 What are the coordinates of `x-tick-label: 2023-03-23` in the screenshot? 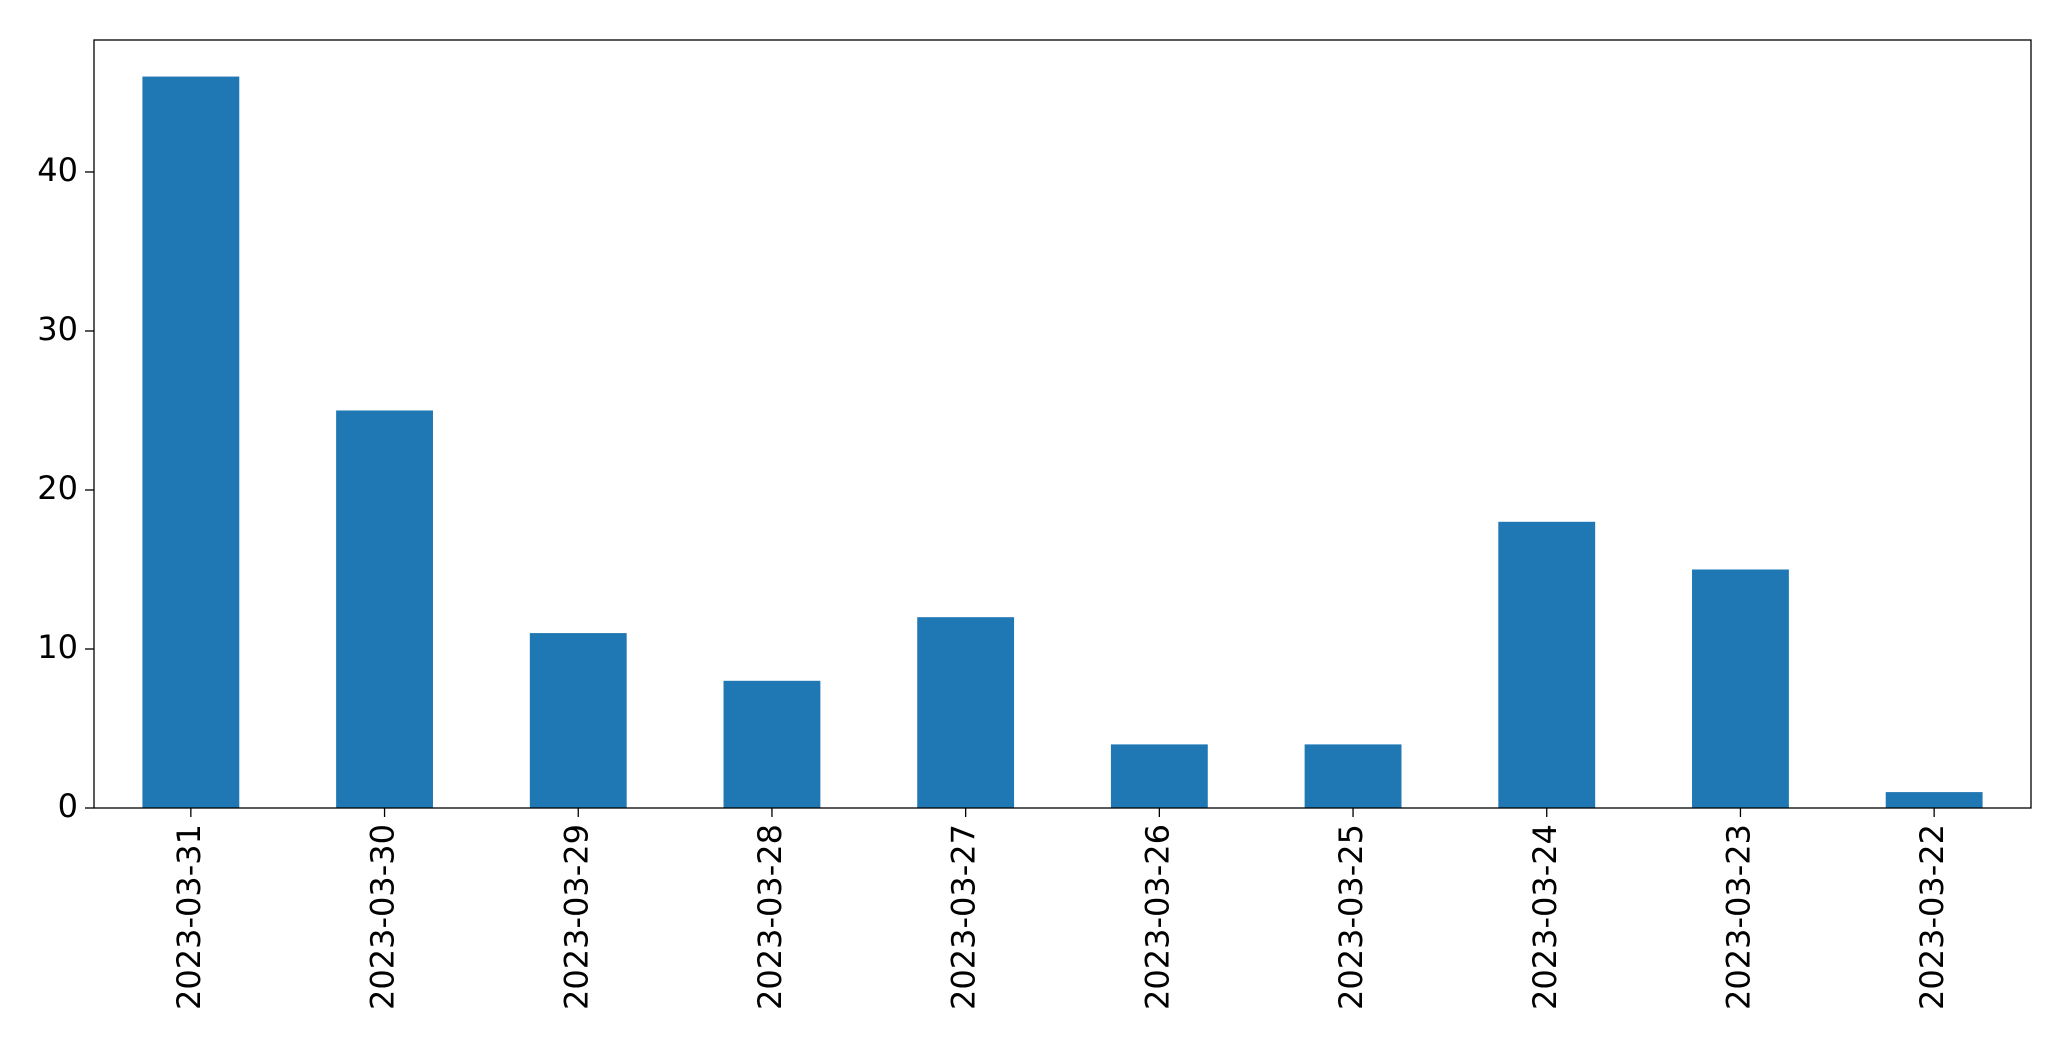 It's located at (1738, 917).